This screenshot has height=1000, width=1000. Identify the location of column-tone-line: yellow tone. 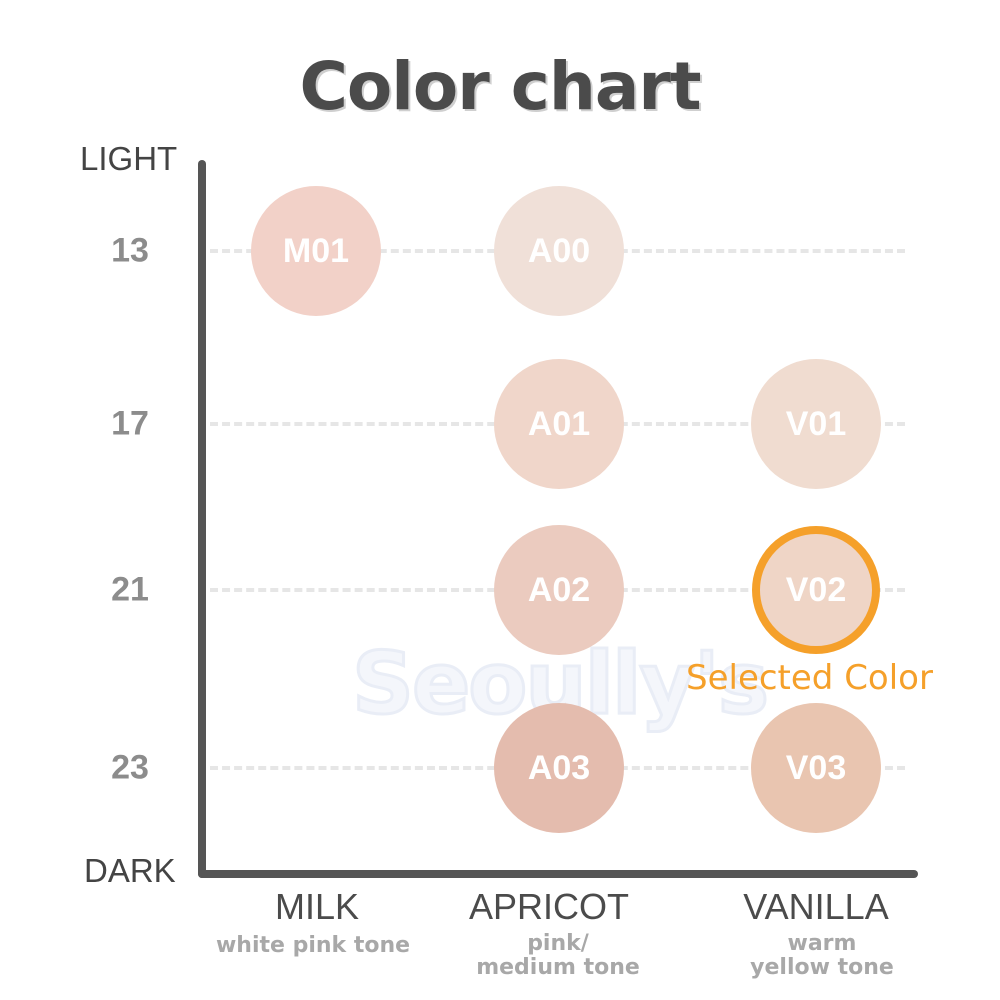
(822, 967).